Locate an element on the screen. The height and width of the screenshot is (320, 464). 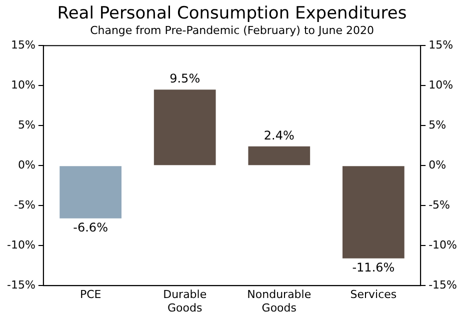
x-tick-label: Durable Goods is located at coordinates (185, 301).